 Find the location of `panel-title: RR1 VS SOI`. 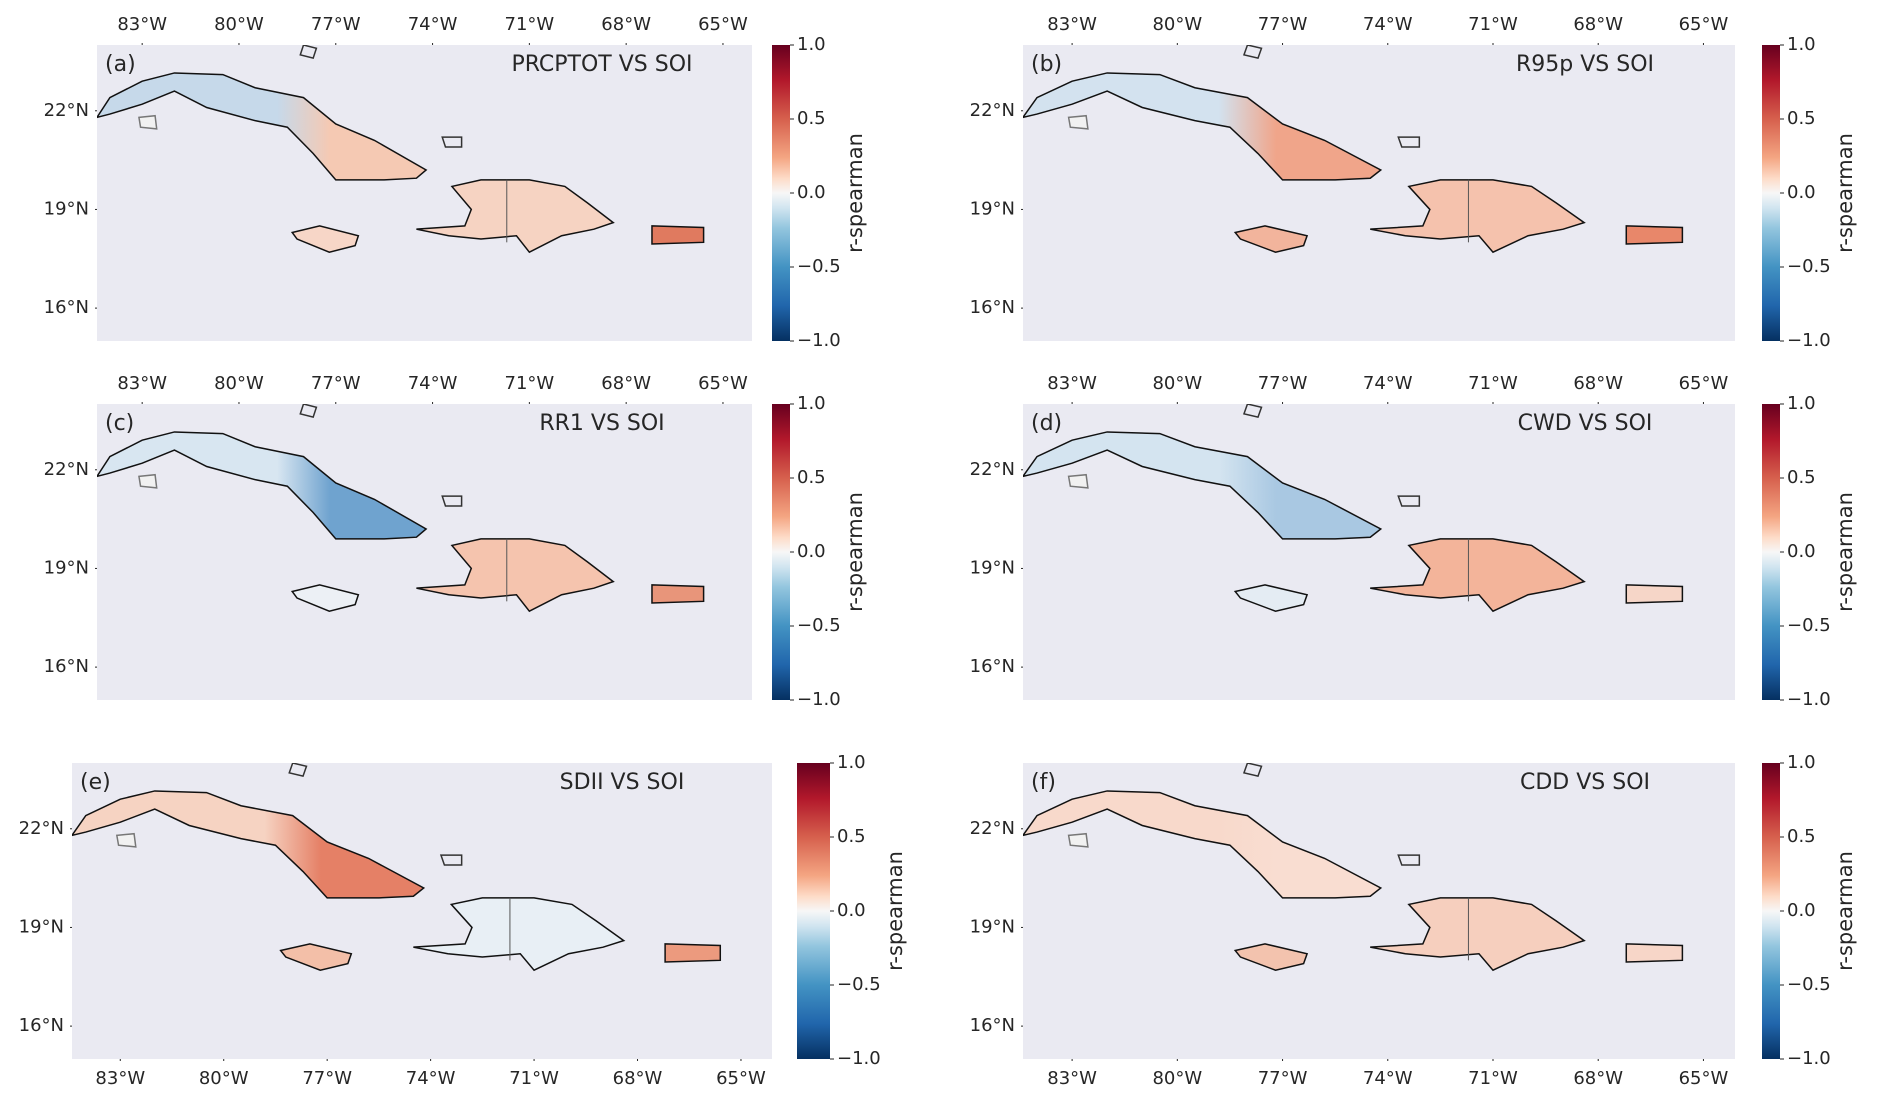

panel-title: RR1 VS SOI is located at coordinates (601, 423).